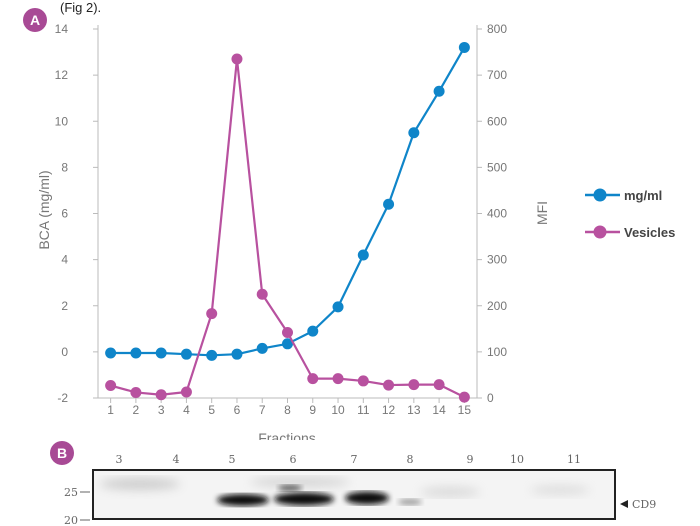 The height and width of the screenshot is (526, 700). I want to click on blot-lane-label: 6, so click(293, 459).